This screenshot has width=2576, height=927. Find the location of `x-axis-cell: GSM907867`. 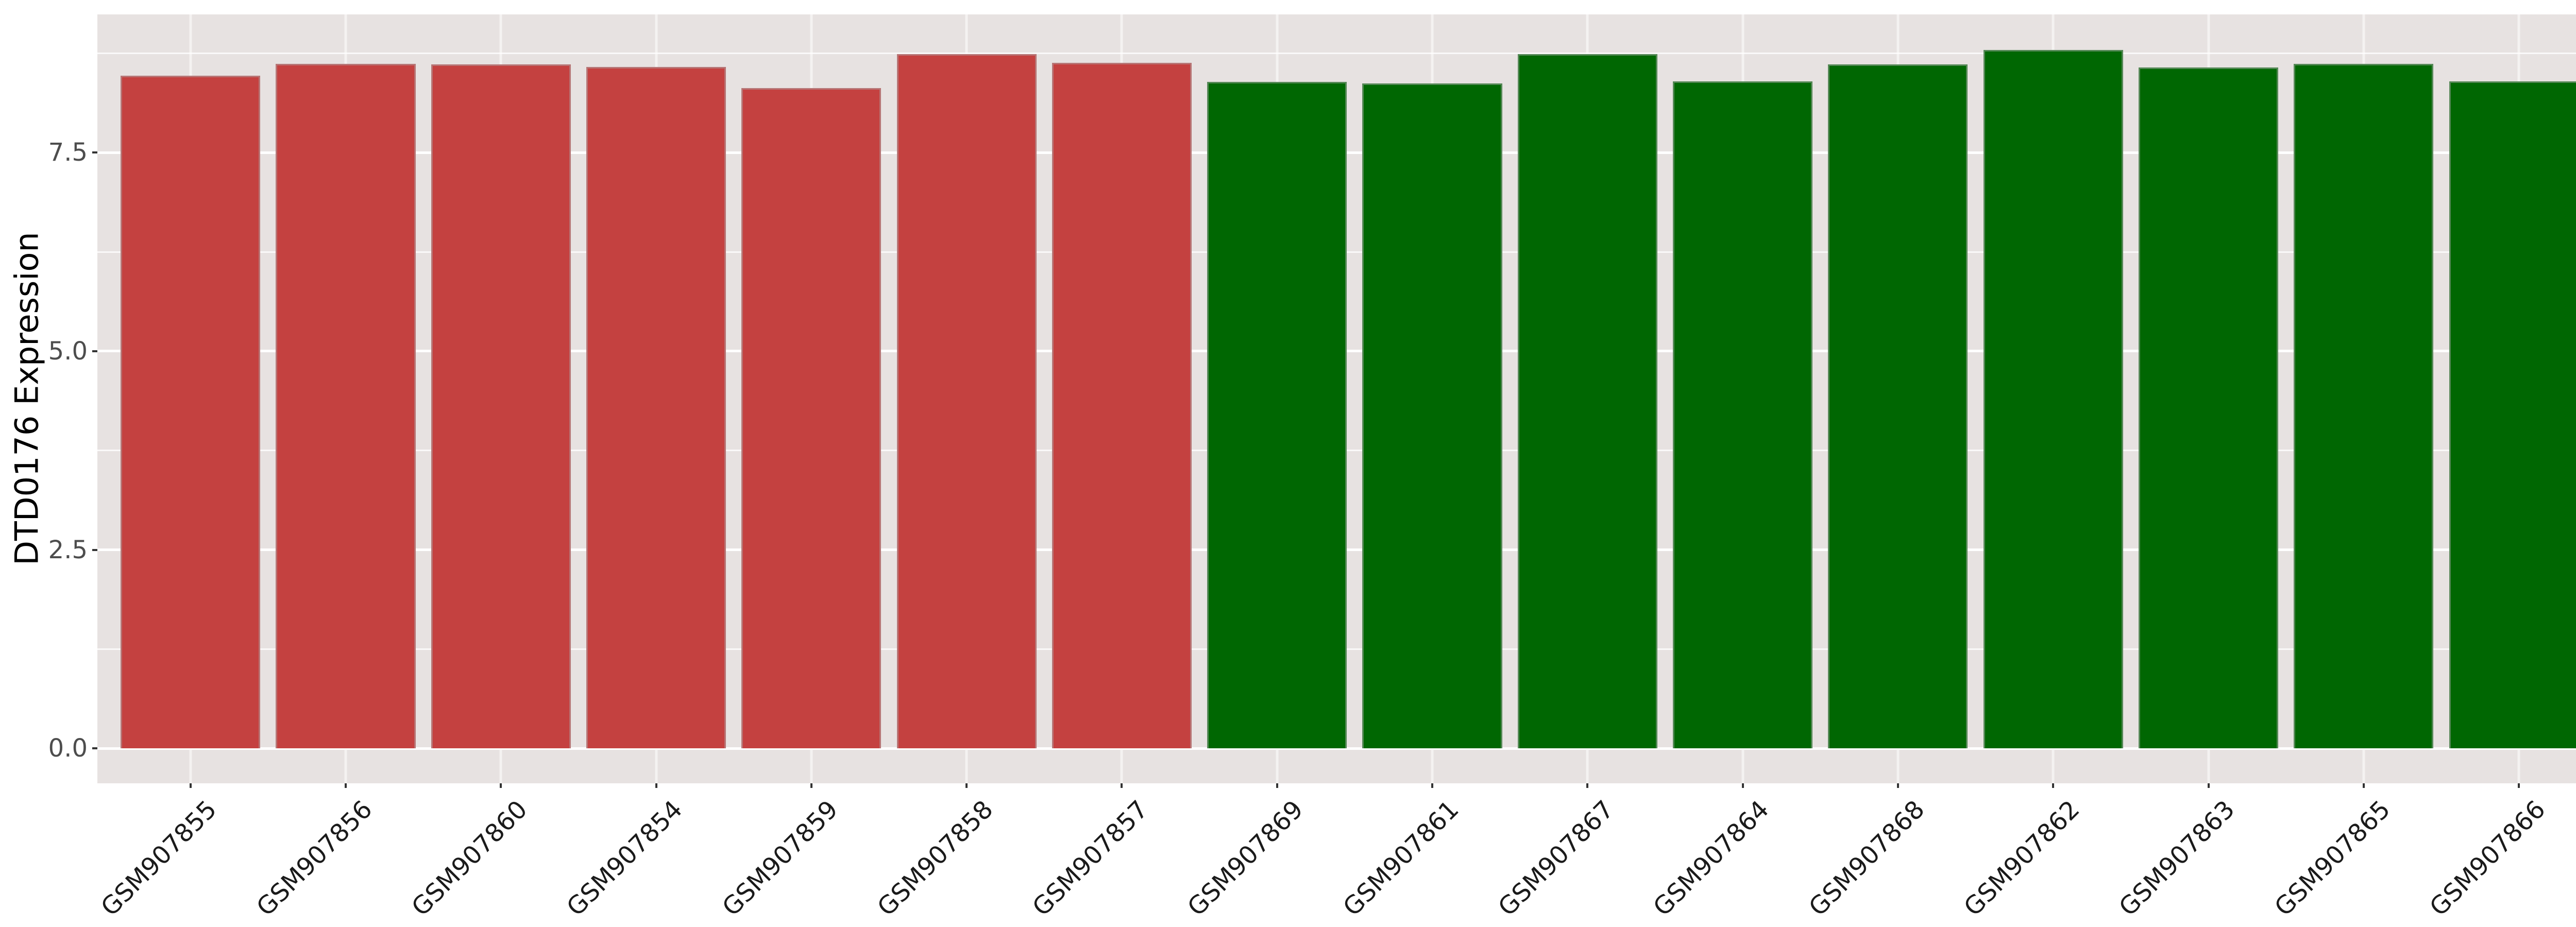

x-axis-cell: GSM907867 is located at coordinates (1579, 855).